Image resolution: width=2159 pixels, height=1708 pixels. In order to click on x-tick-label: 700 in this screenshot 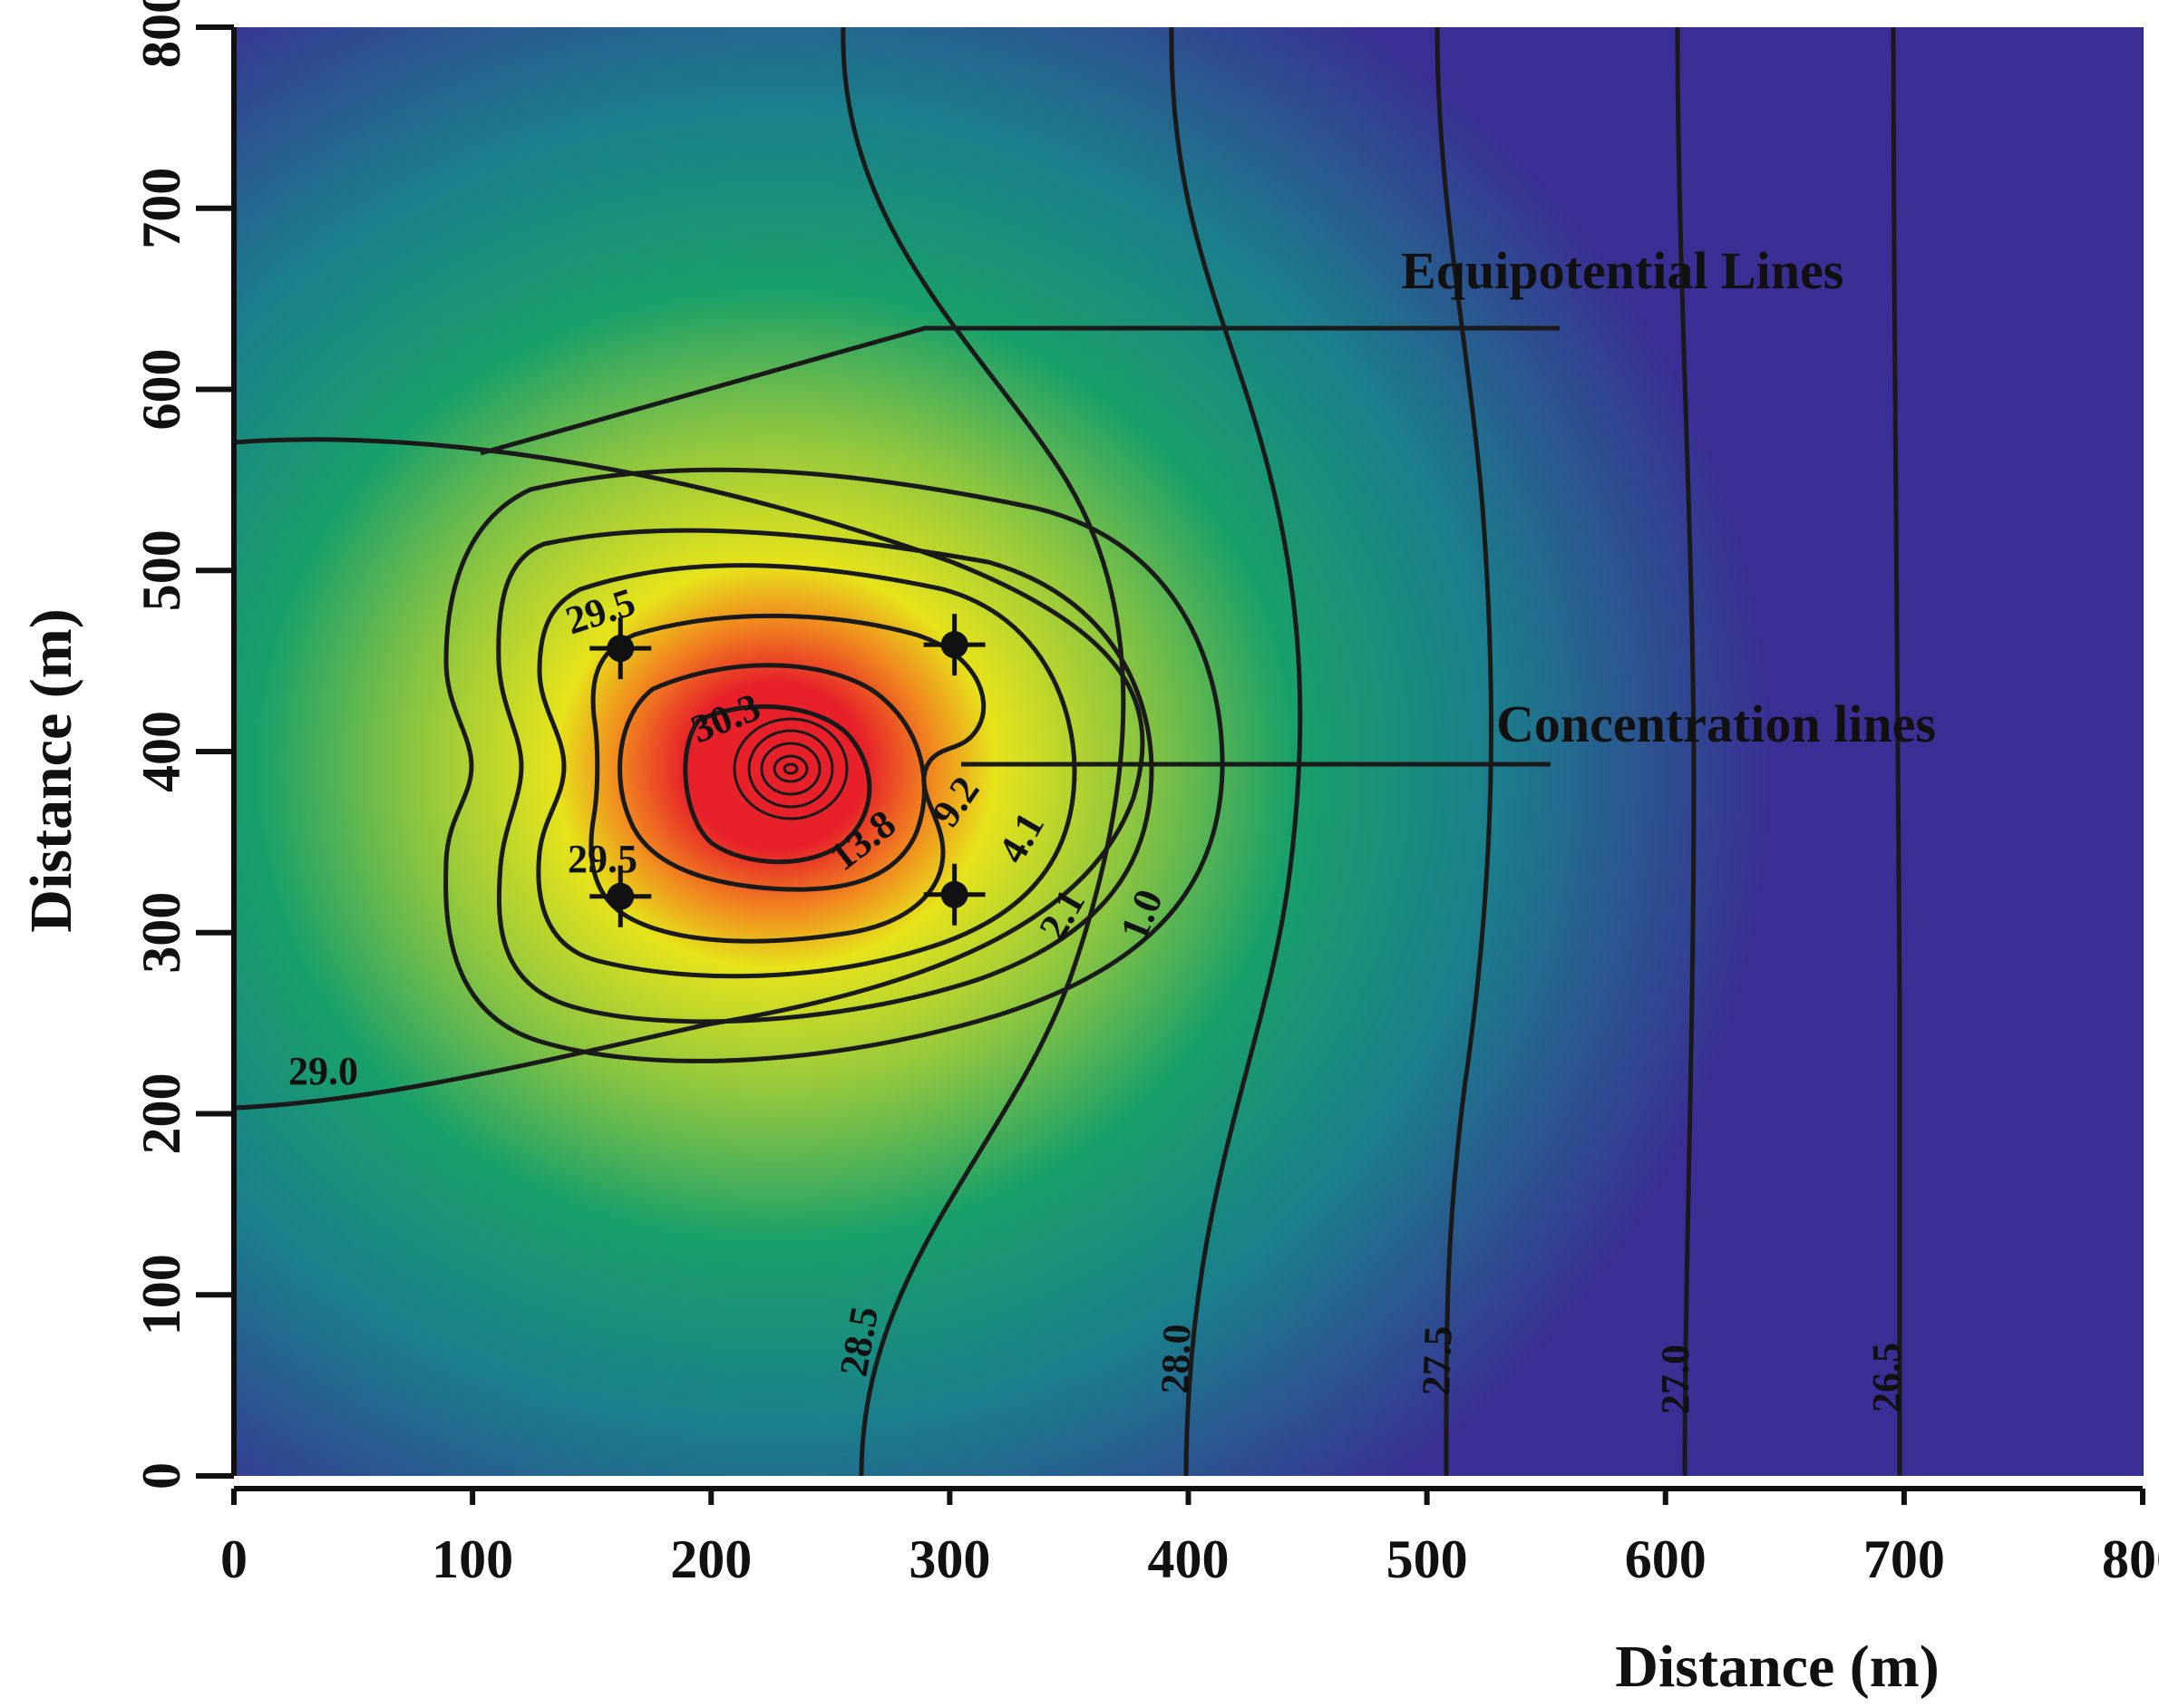, I will do `click(1904, 1559)`.